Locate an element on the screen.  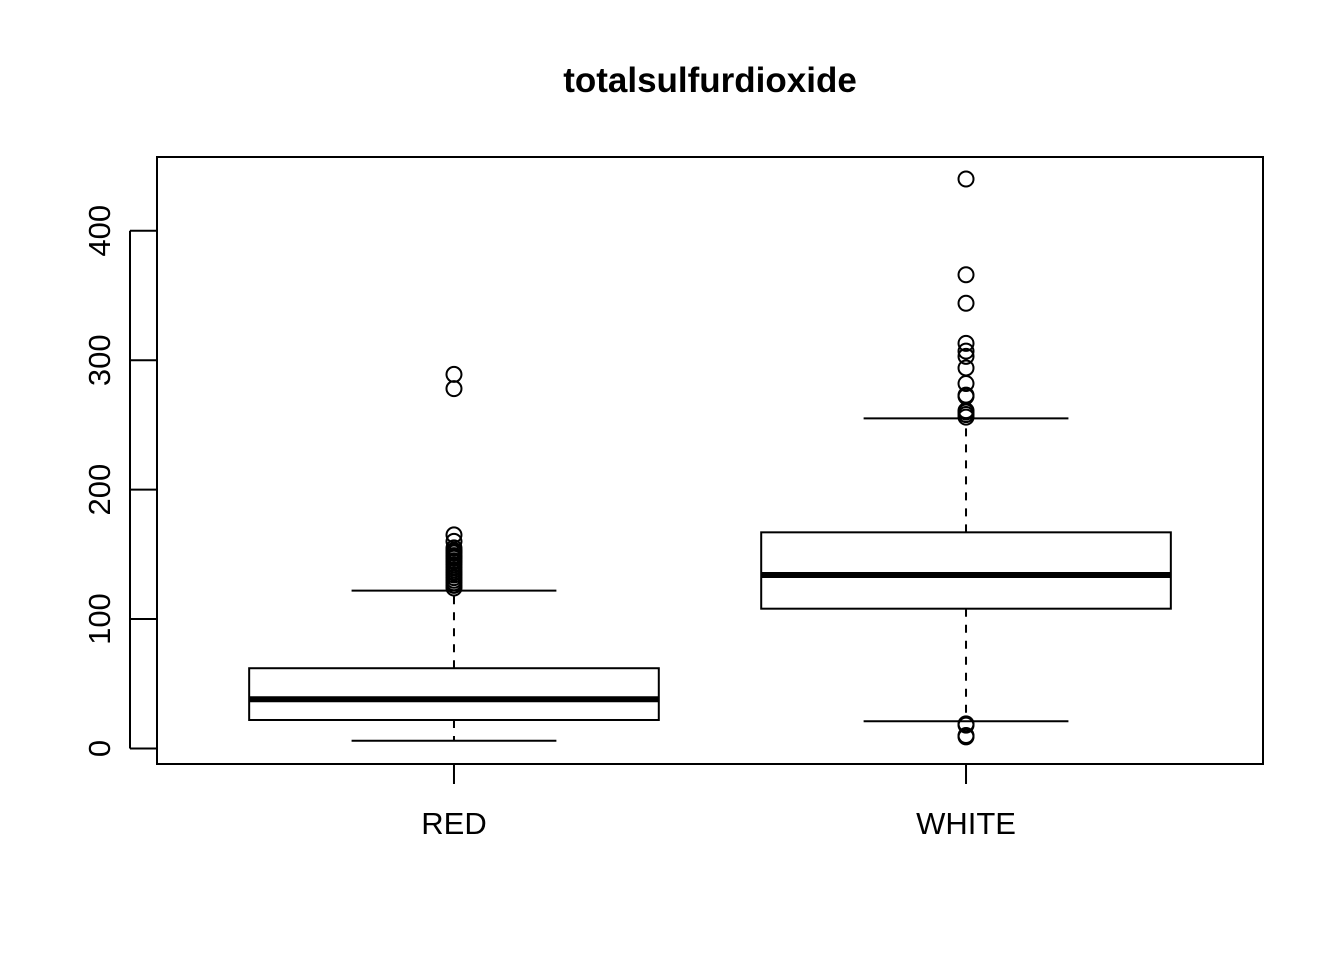
y-tick-label: 100 is located at coordinates (99, 619).